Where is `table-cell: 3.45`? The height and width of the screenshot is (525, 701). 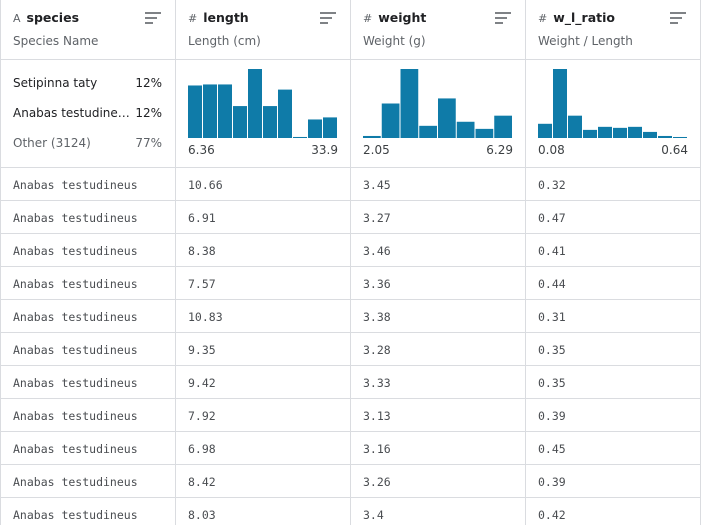
table-cell: 3.45 is located at coordinates (438, 184).